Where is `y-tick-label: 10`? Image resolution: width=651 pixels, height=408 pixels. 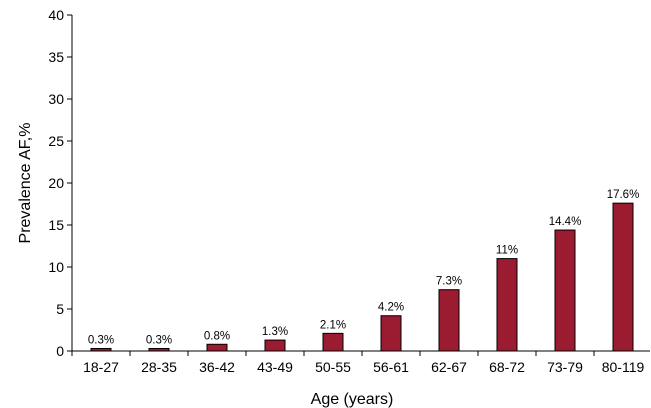 y-tick-label: 10 is located at coordinates (56, 267).